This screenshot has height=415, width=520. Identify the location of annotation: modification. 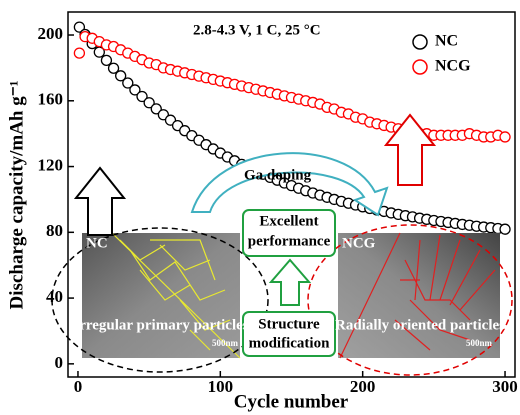
(289, 343).